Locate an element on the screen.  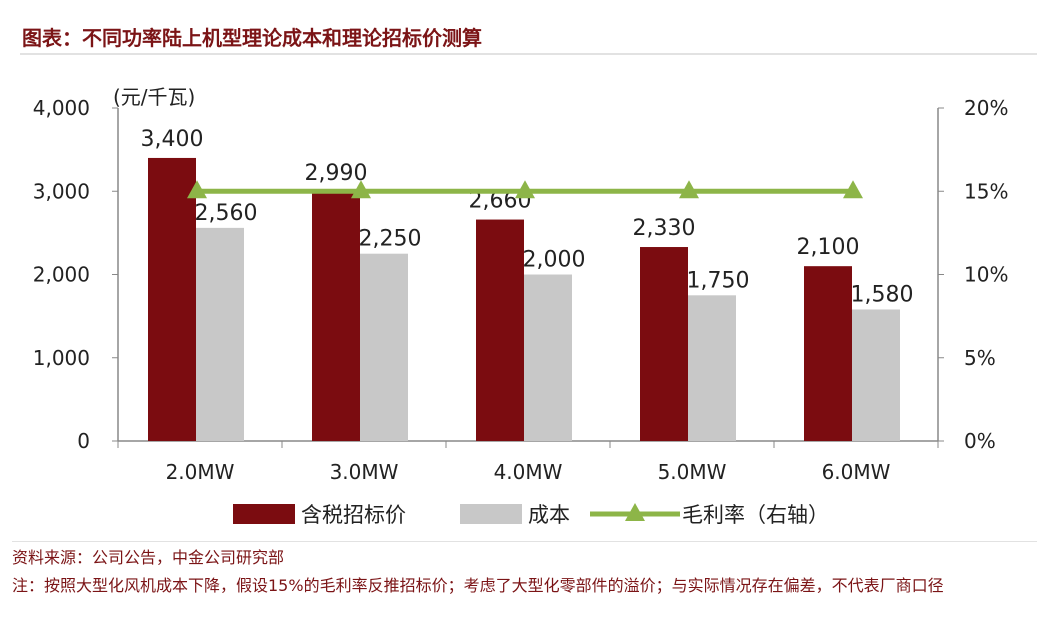
source-note: 资料来源：公司公告，中金公司研究部 is located at coordinates (148, 557).